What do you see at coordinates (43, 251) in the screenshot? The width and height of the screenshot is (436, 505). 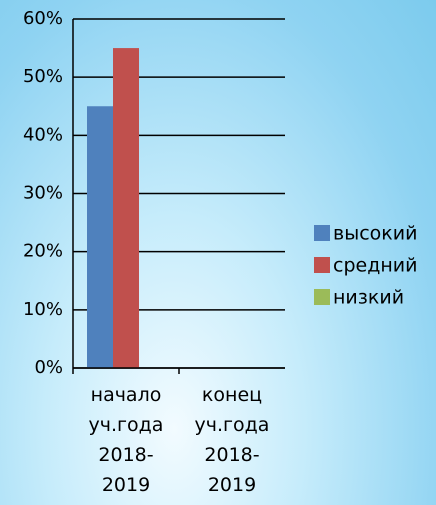 I see `y-tick-label: 20%` at bounding box center [43, 251].